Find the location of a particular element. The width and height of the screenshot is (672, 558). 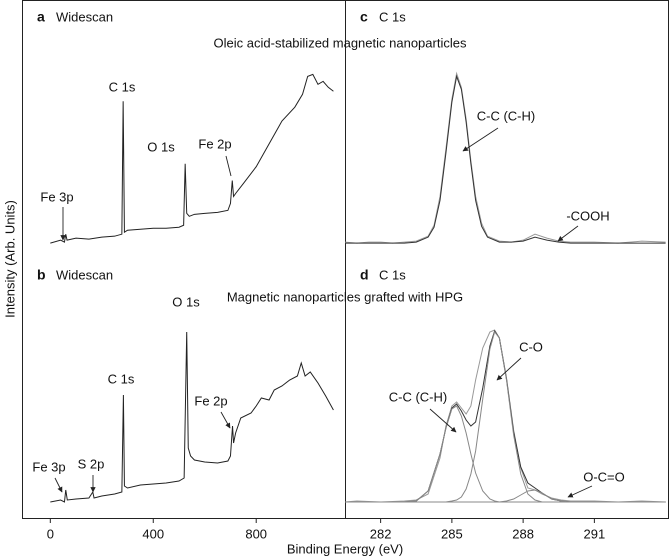

x-tick-label: 285 is located at coordinates (452, 533).